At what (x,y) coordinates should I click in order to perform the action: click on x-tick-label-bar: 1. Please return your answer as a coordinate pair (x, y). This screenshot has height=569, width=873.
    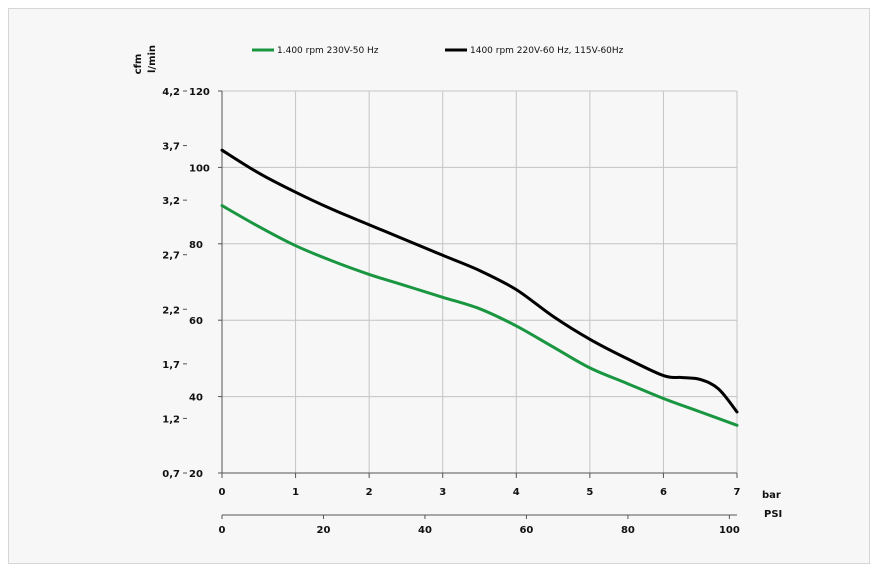
    Looking at the image, I should click on (295, 492).